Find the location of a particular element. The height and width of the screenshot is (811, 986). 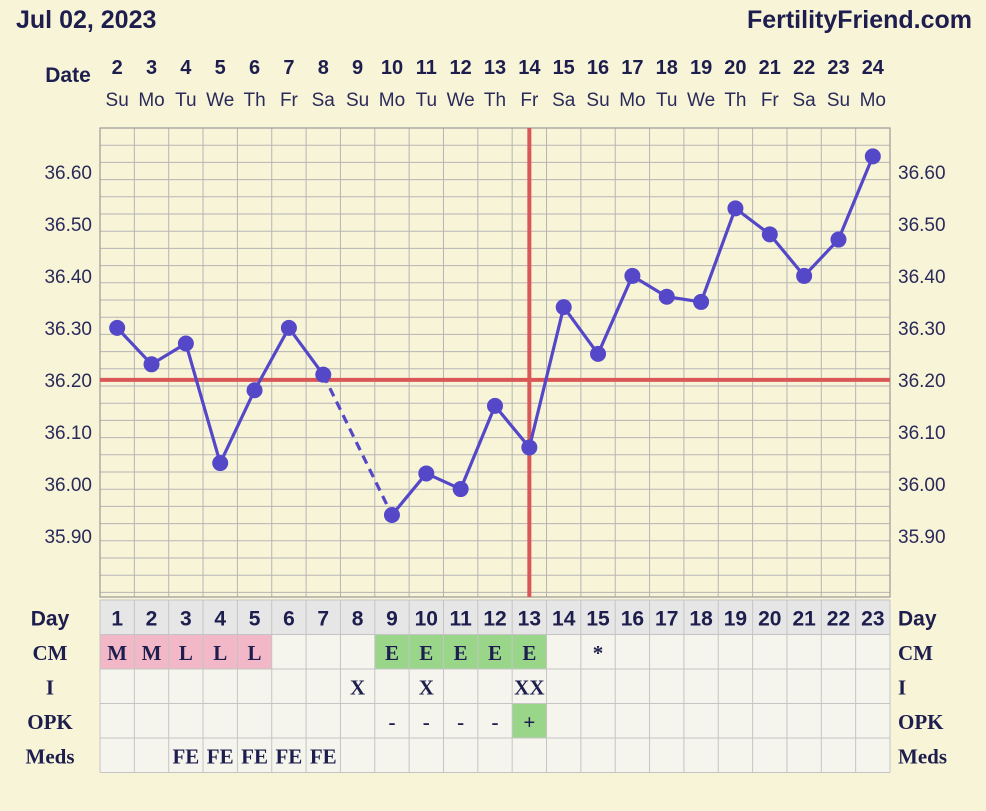

date-number: 20 is located at coordinates (735, 68).